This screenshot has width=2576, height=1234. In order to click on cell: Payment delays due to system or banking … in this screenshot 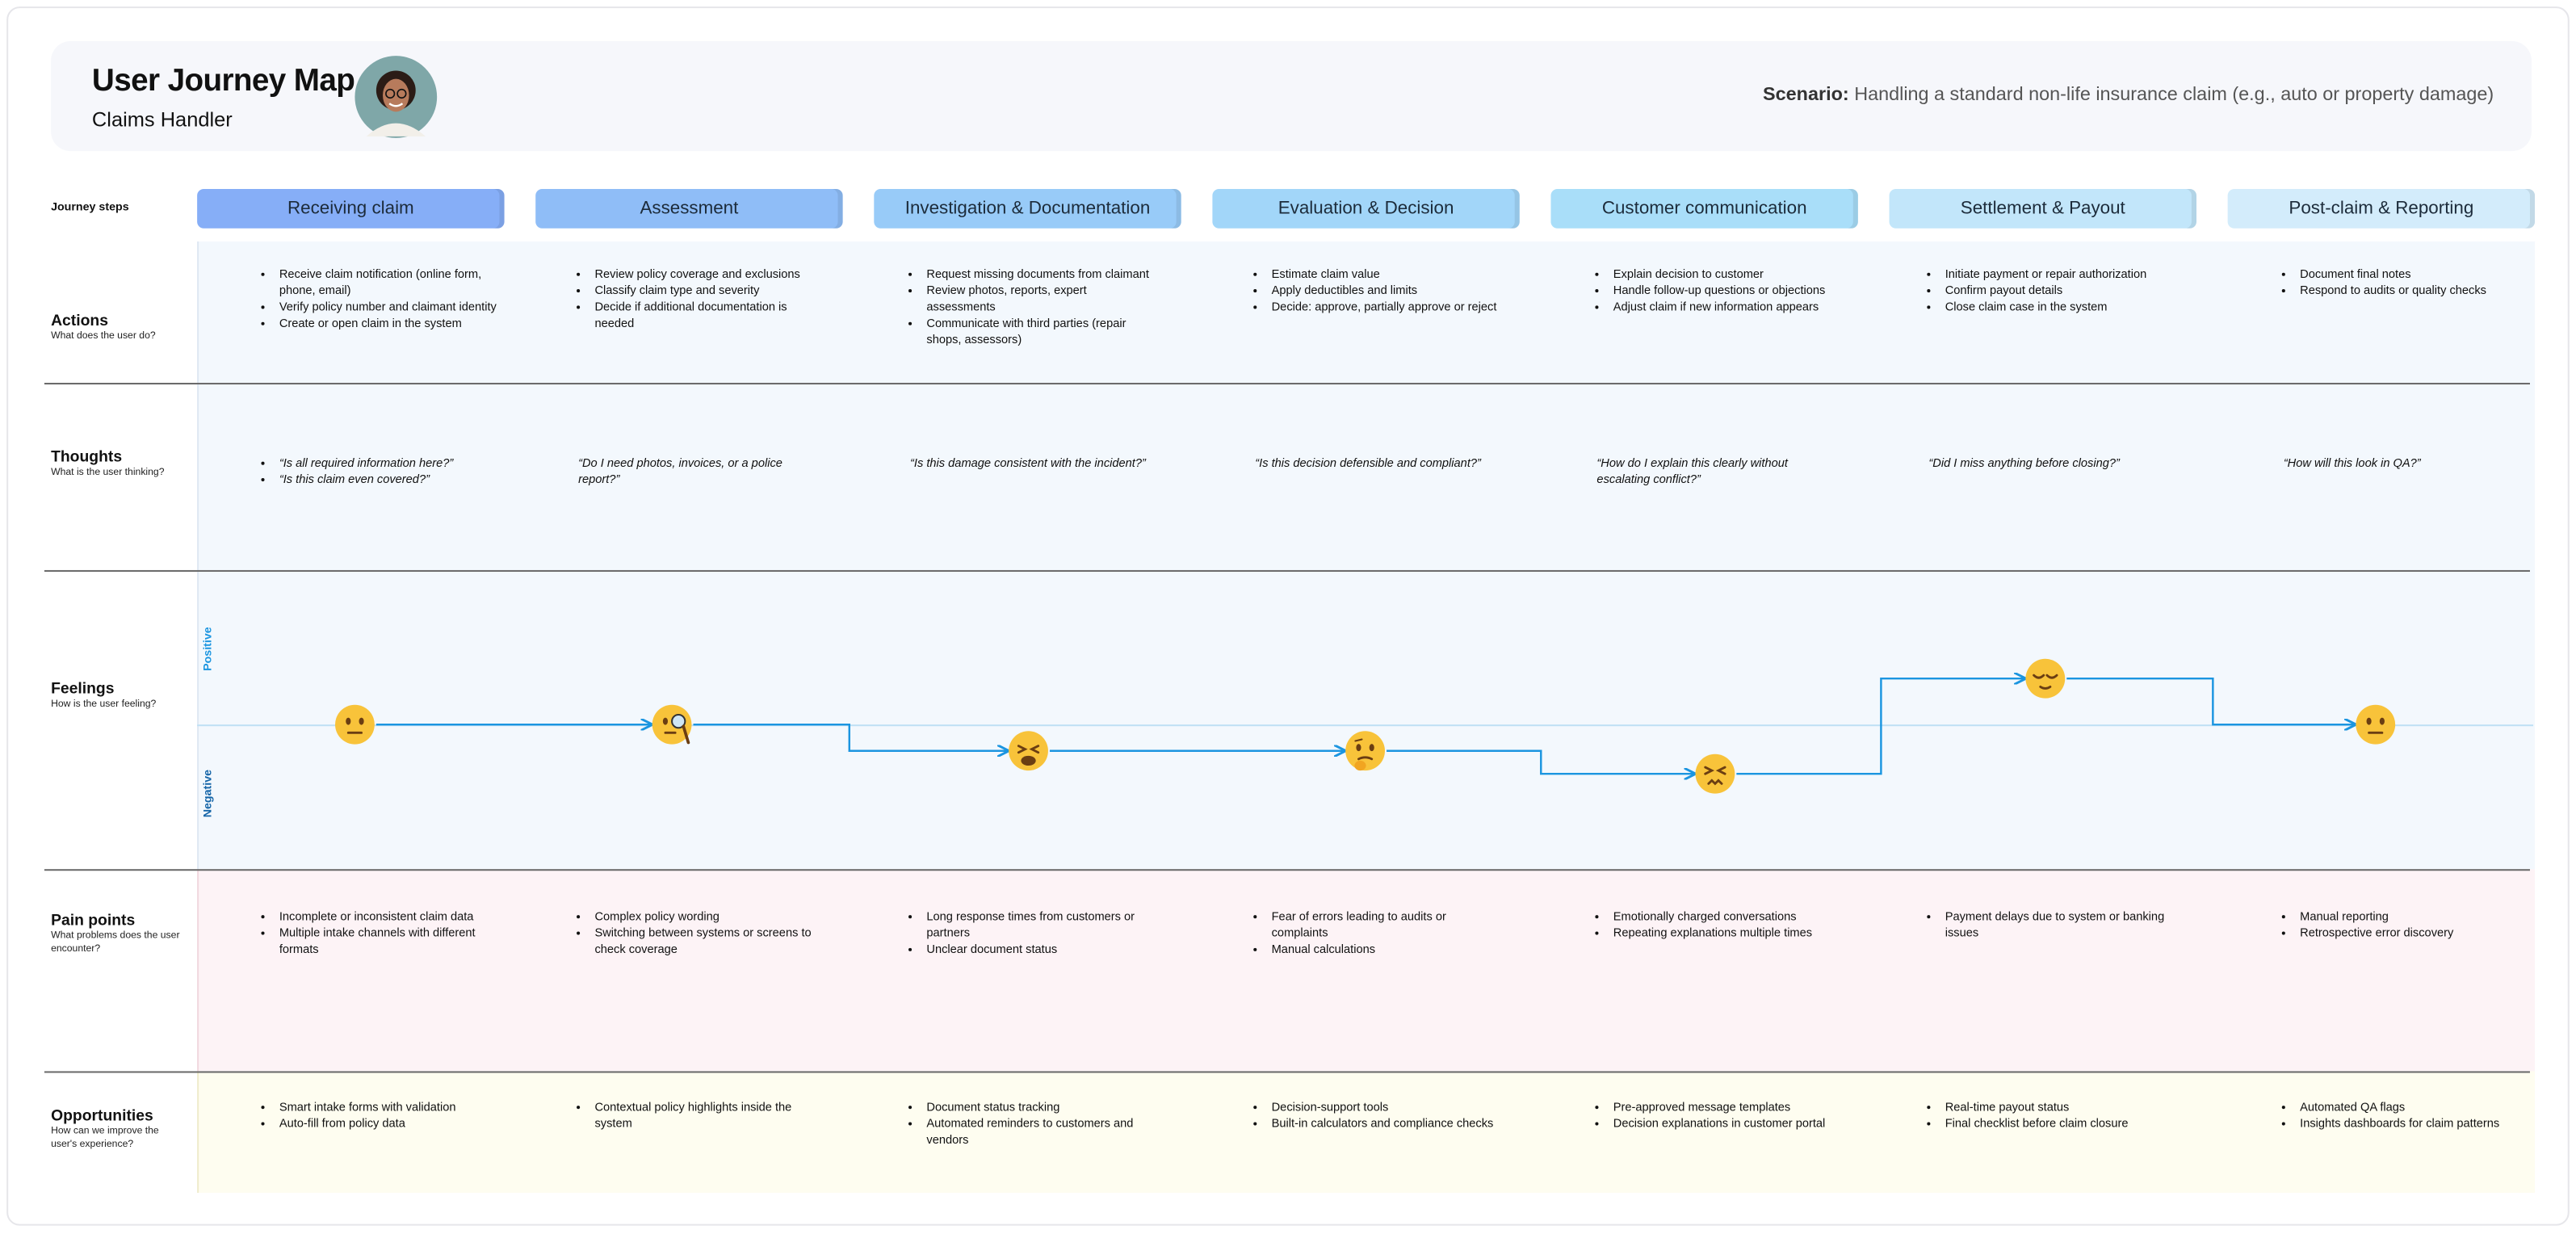, I will do `click(2051, 925)`.